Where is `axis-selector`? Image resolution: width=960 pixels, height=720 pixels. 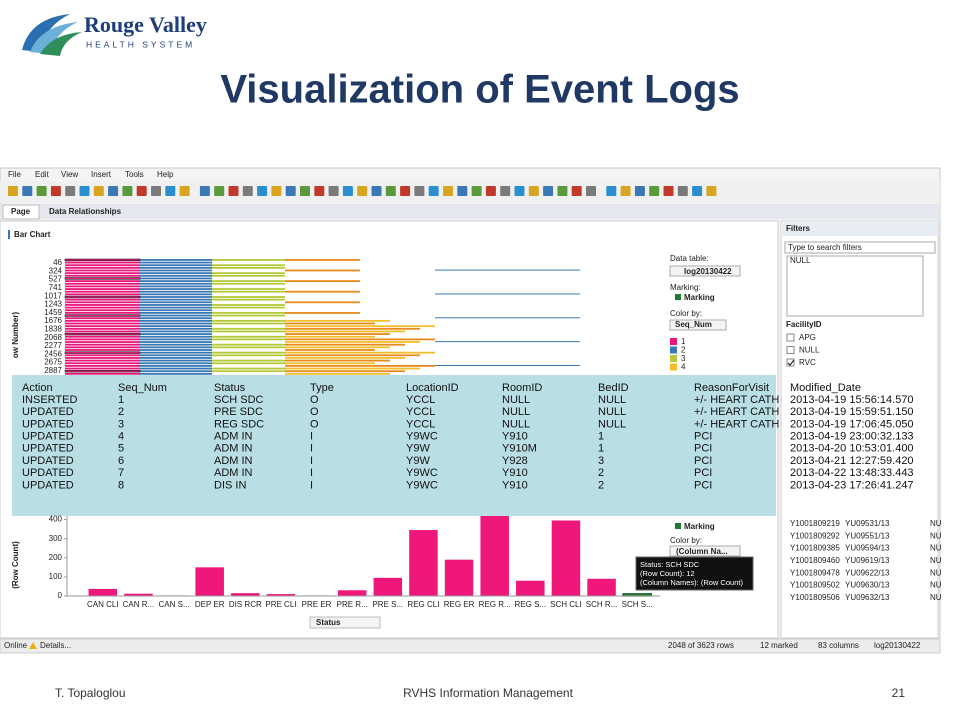 axis-selector is located at coordinates (345, 622).